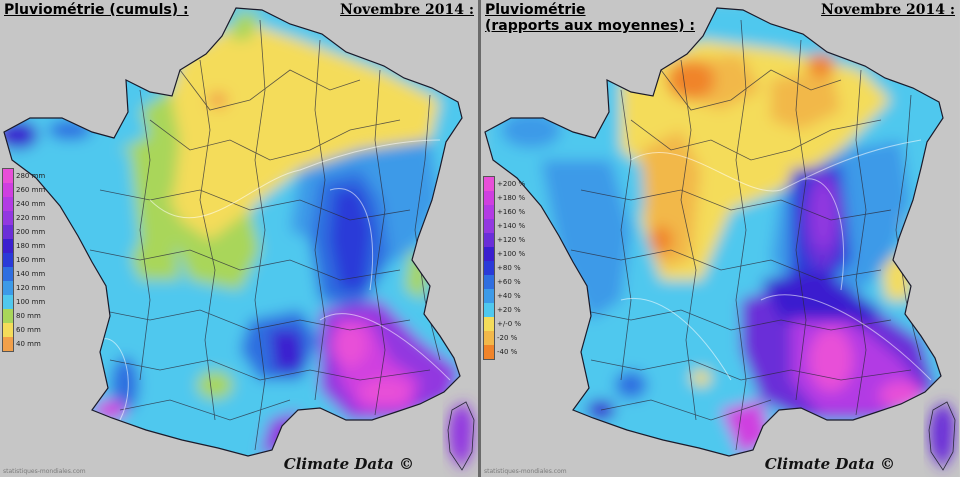 The height and width of the screenshot is (477, 960). What do you see at coordinates (511, 184) in the screenshot?
I see `legend-label: +200 %` at bounding box center [511, 184].